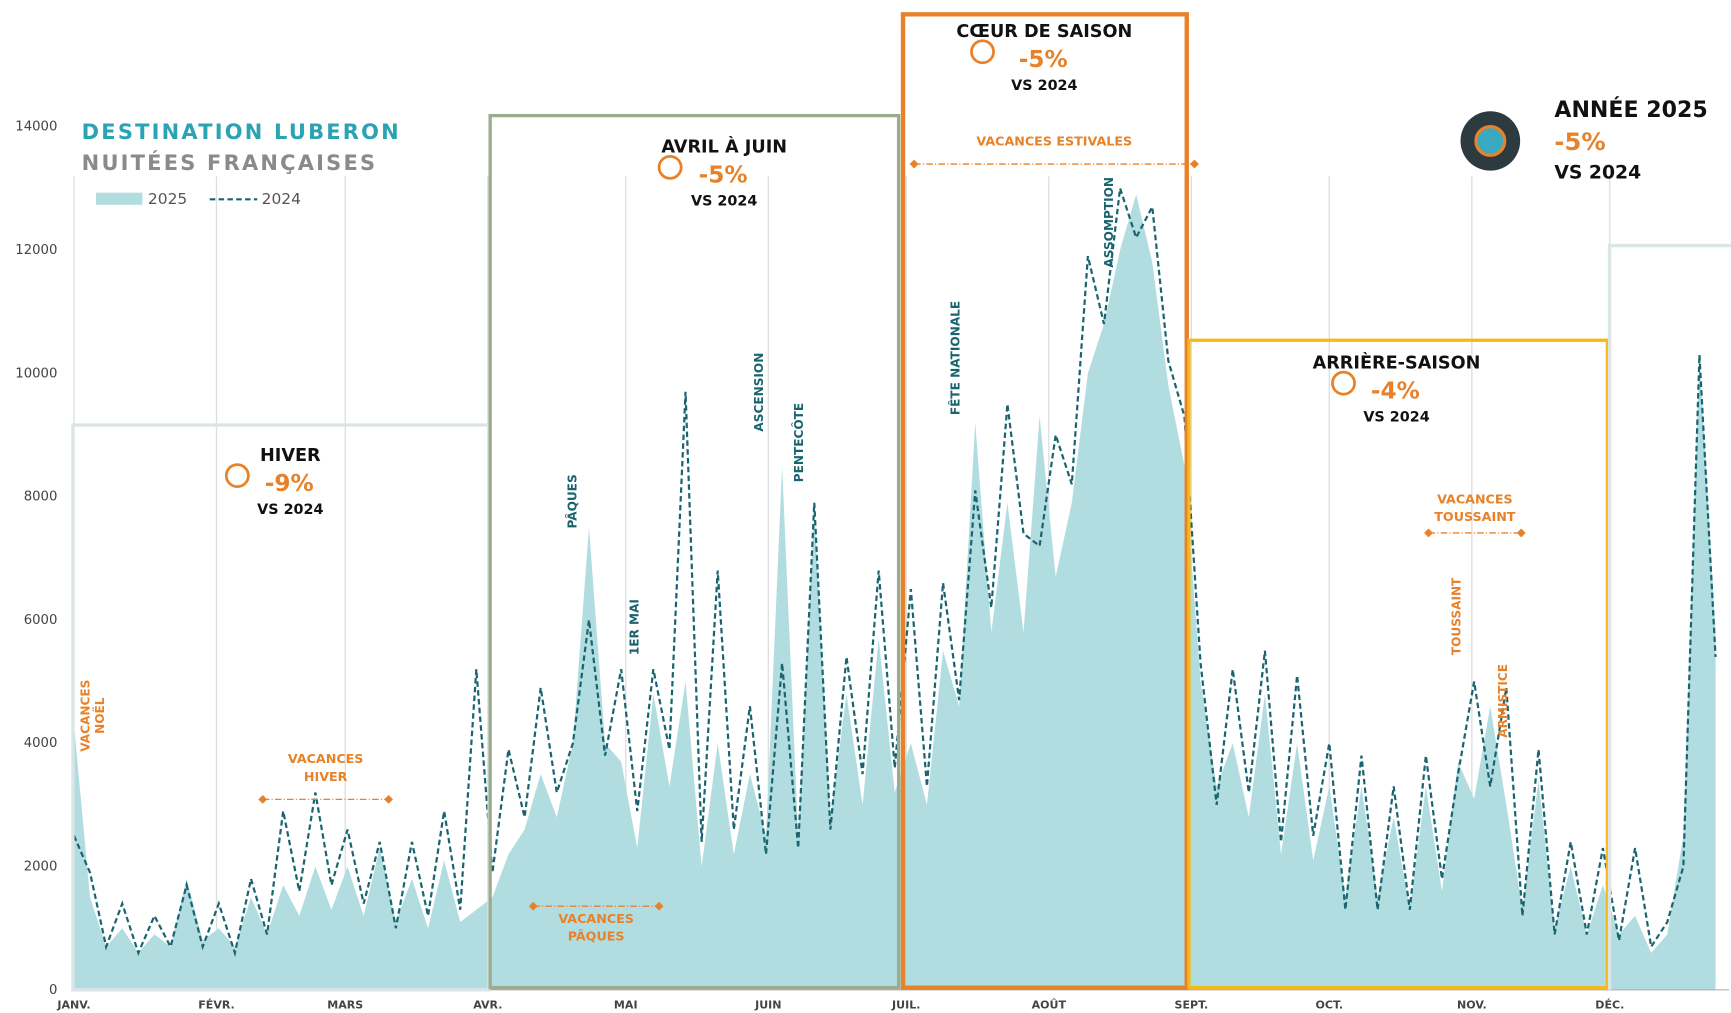  Describe the element at coordinates (241, 132) in the screenshot. I see `chart-title: DESTINATION LUBERON` at that location.